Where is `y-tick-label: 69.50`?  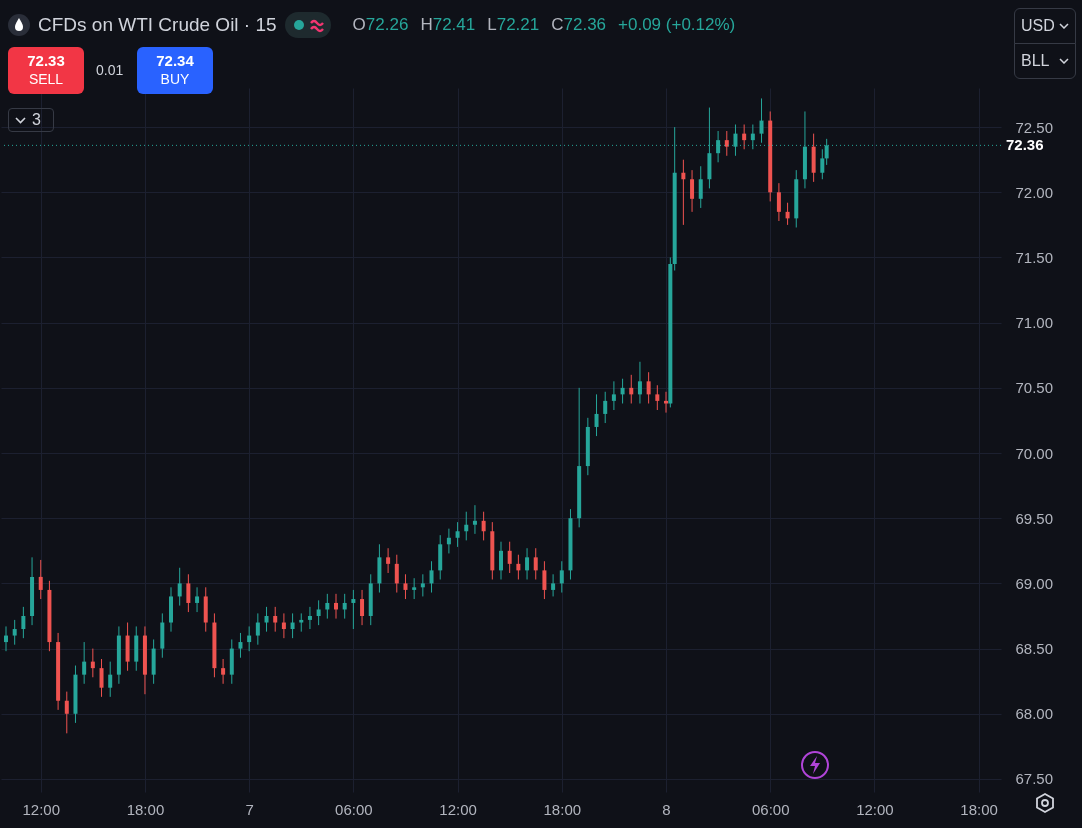 y-tick-label: 69.50 is located at coordinates (1034, 518).